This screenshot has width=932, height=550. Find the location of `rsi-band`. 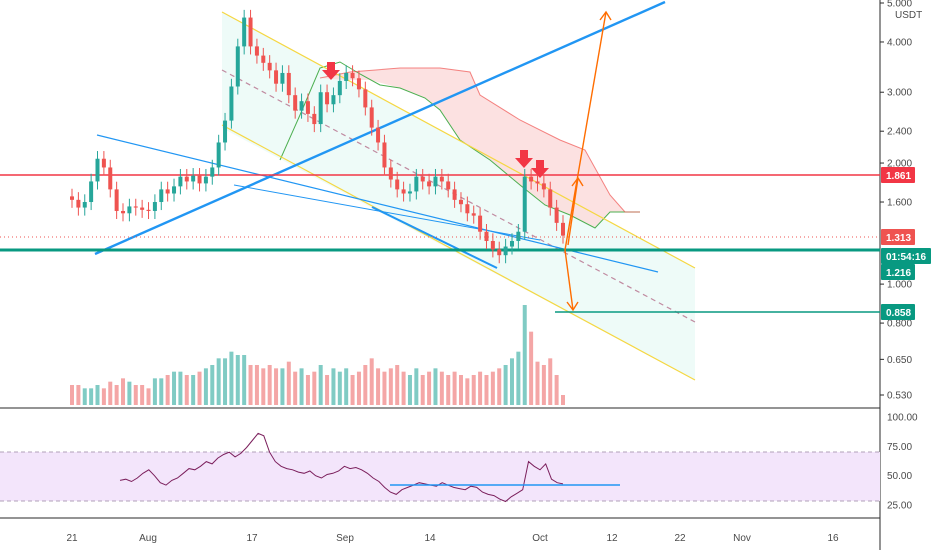

rsi-band is located at coordinates (440, 476).